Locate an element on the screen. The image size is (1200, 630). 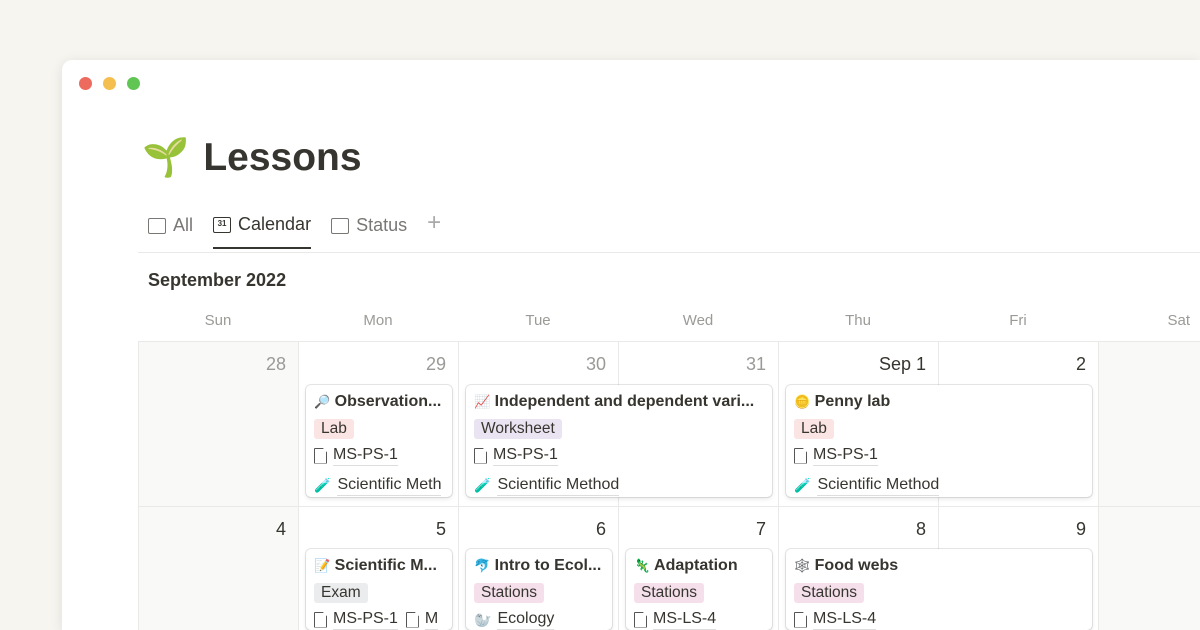
tab-calendar: 31 Calendar is located at coordinates (262, 231).